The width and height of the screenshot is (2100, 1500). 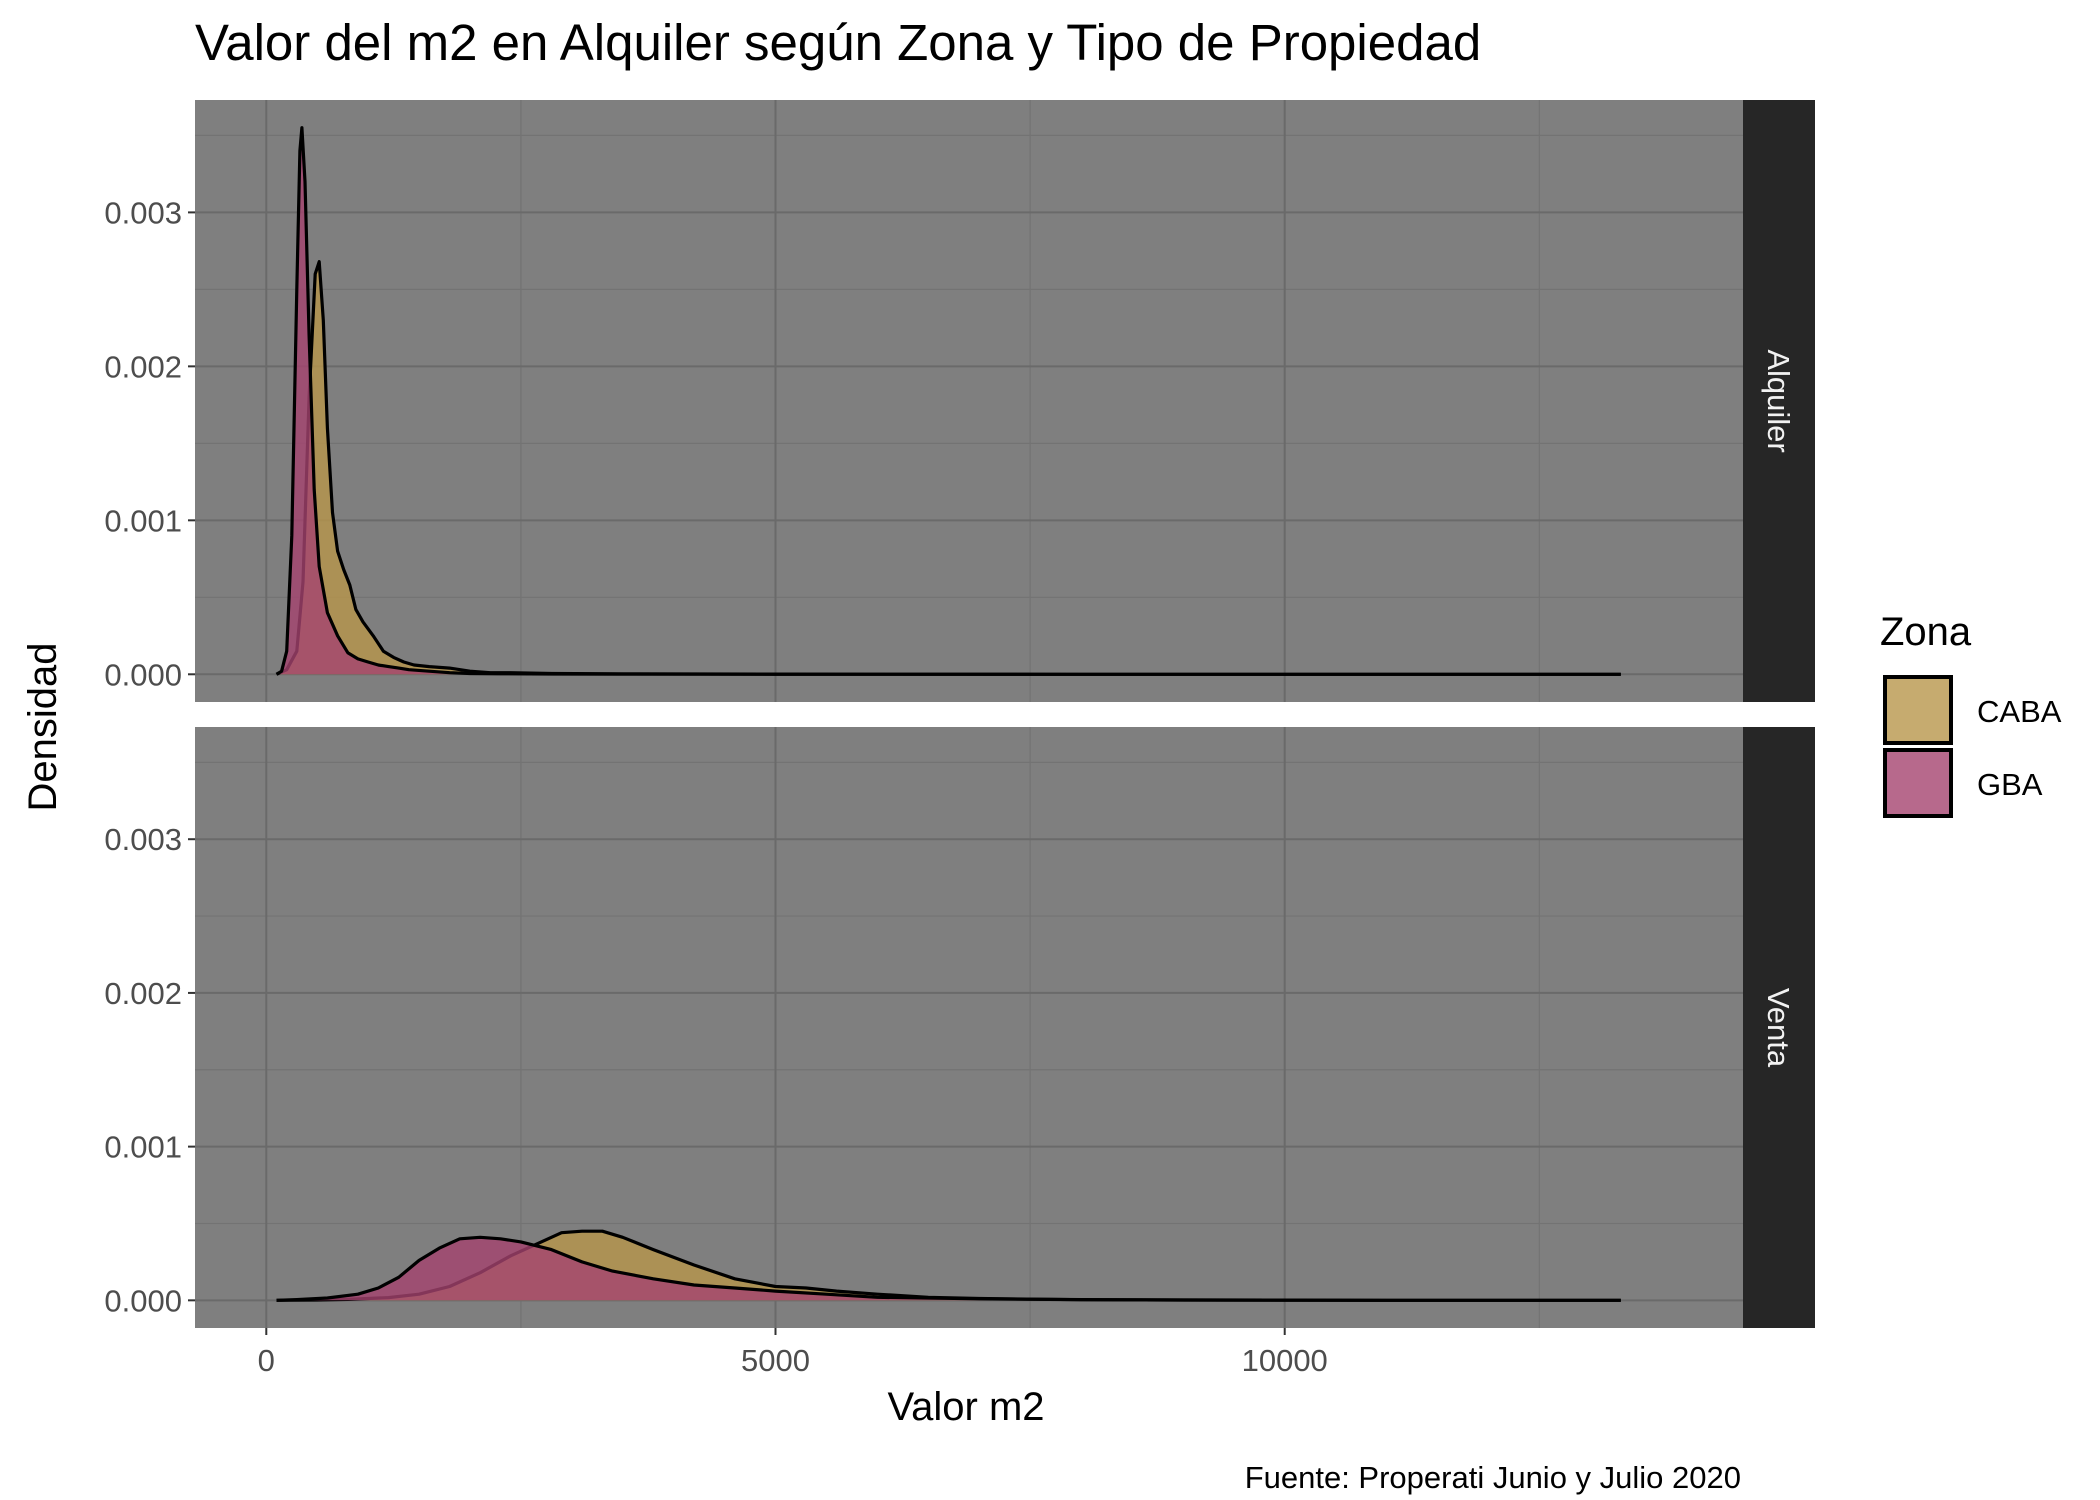 I want to click on y-axis-title: Densidad, so click(x=43, y=726).